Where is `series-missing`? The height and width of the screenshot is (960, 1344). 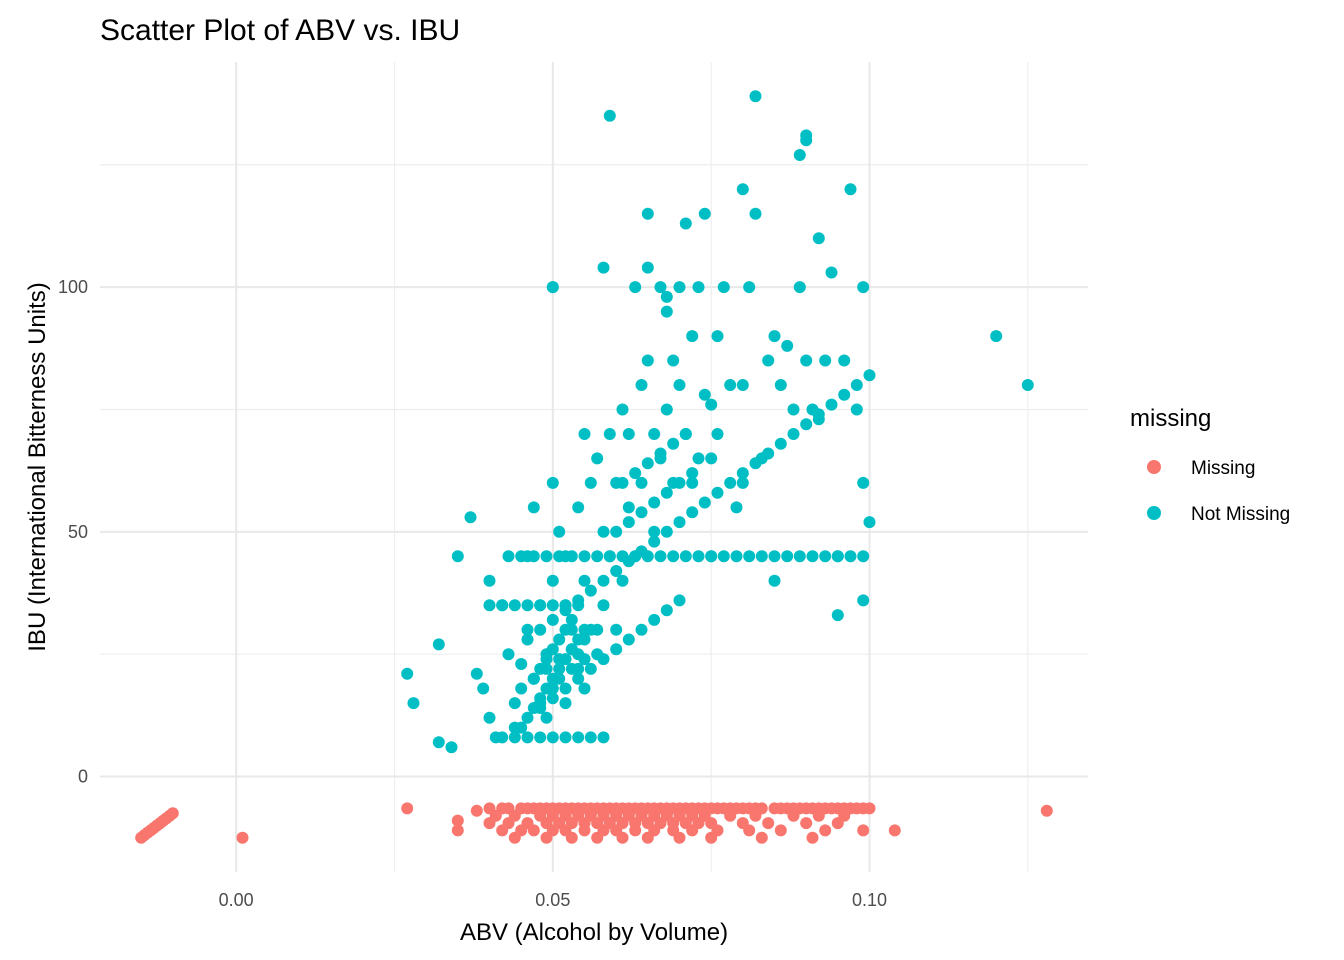 series-missing is located at coordinates (594, 823).